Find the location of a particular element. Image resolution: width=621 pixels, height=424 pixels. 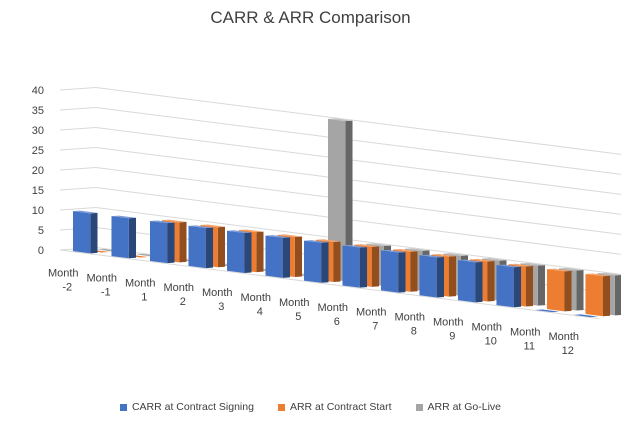

legend-entry: ARR at Go-Live is located at coordinates (458, 407).